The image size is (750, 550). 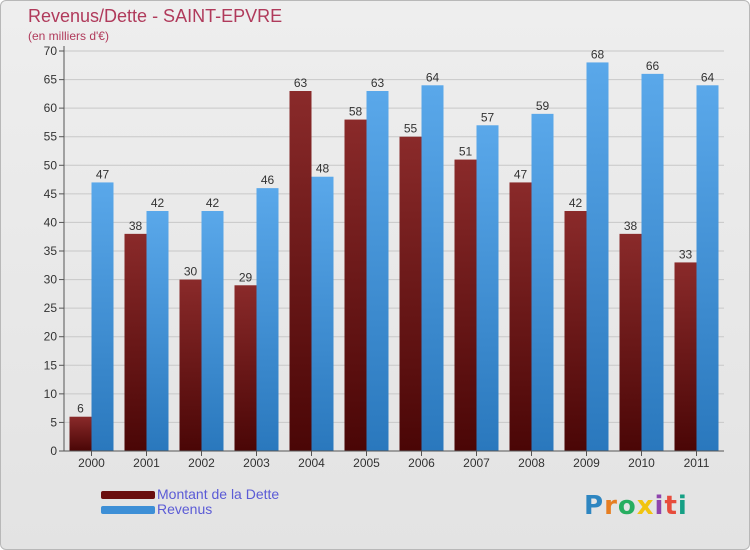 What do you see at coordinates (466, 152) in the screenshot?
I see `data-label: 51` at bounding box center [466, 152].